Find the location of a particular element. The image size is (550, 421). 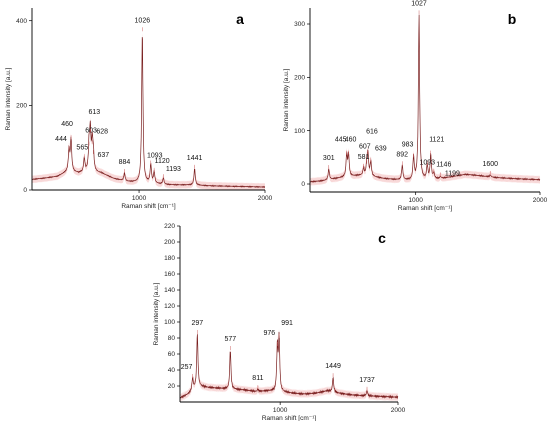

y-axis-label-c: Raman intensity [a.u.] is located at coordinates (156, 313).